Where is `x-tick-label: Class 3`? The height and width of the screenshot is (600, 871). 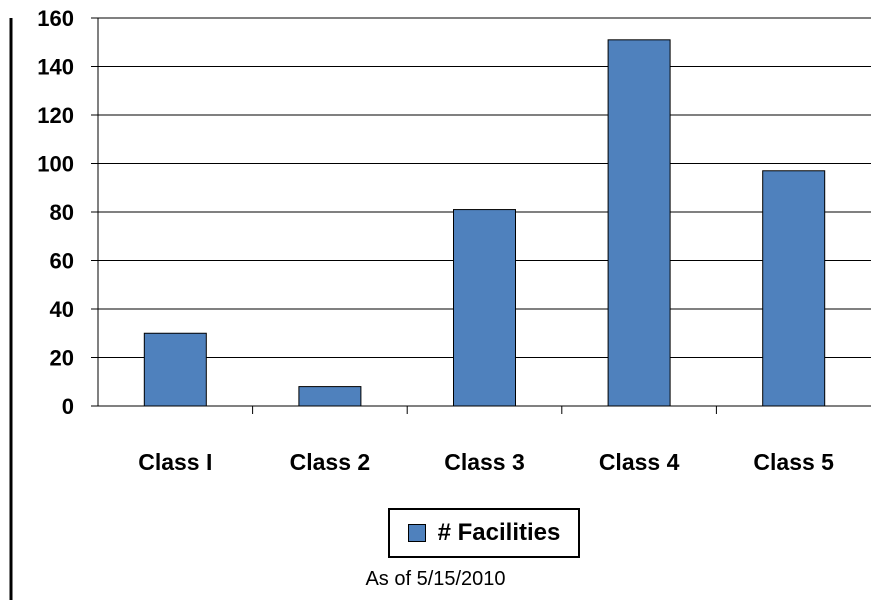 x-tick-label: Class 3 is located at coordinates (484, 462).